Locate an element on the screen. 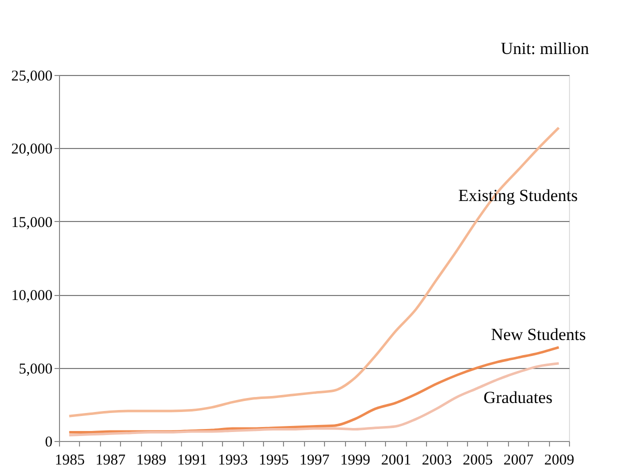 Image resolution: width=631 pixels, height=468 pixels. x-tick-label: 2001 is located at coordinates (396, 460).